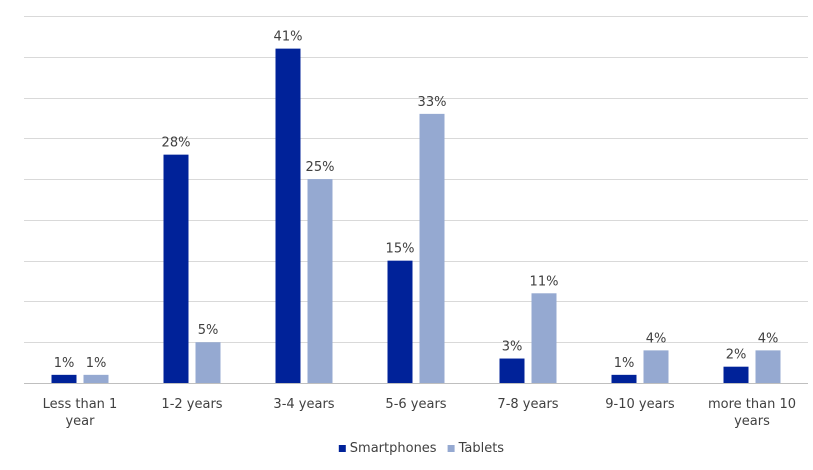 This screenshot has width=813, height=470. What do you see at coordinates (303, 404) in the screenshot?
I see `x-tick-label-3: 3-4 years` at bounding box center [303, 404].